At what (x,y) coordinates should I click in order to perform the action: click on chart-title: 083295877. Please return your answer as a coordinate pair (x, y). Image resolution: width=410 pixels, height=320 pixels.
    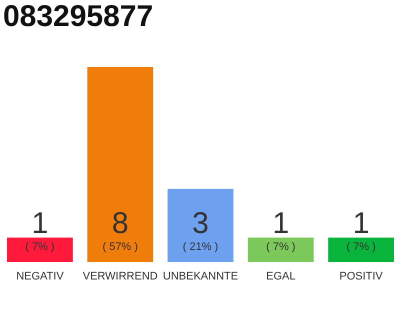
    Looking at the image, I should click on (78, 16).